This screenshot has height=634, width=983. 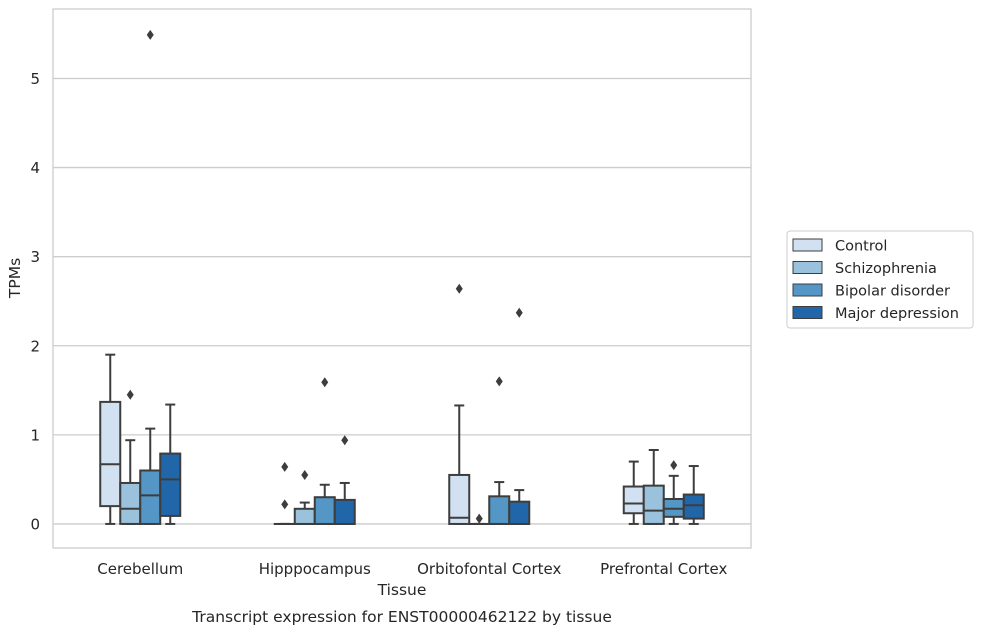 I want to click on y-tick-label: 3, so click(x=35, y=257).